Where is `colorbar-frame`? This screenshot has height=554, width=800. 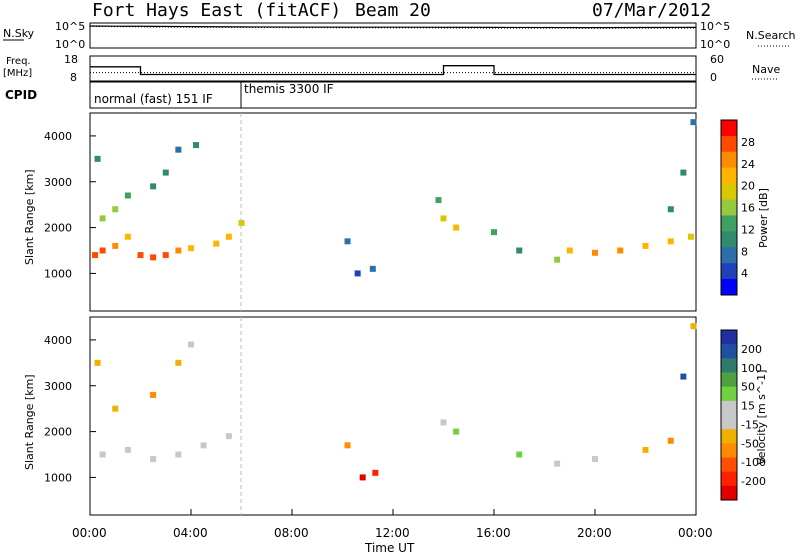
colorbar-frame is located at coordinates (729, 415).